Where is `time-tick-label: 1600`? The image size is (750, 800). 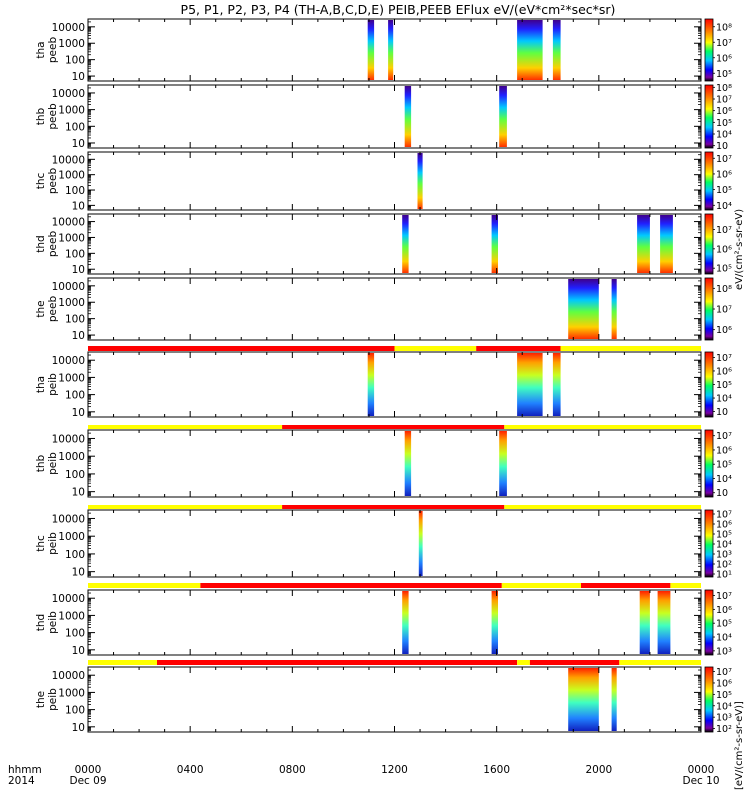
time-tick-label: 1600 is located at coordinates (496, 770).